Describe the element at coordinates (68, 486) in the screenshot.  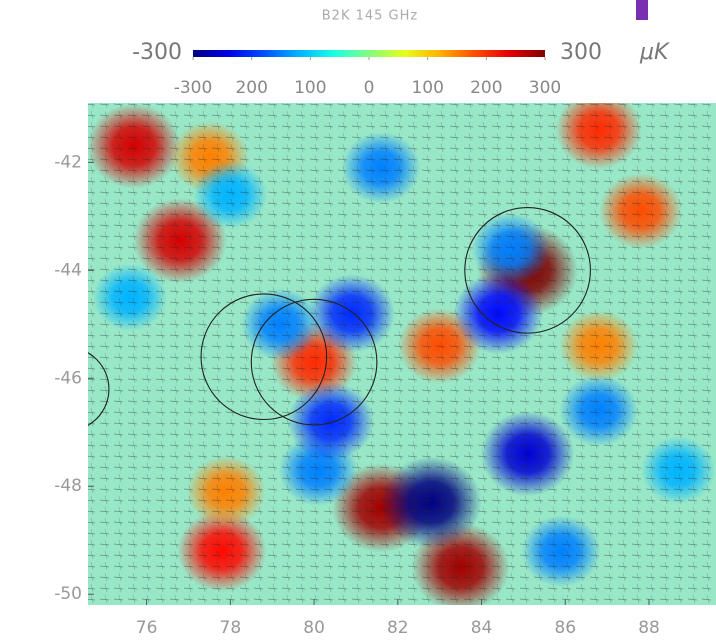
I see `y-tick-label: -48` at that location.